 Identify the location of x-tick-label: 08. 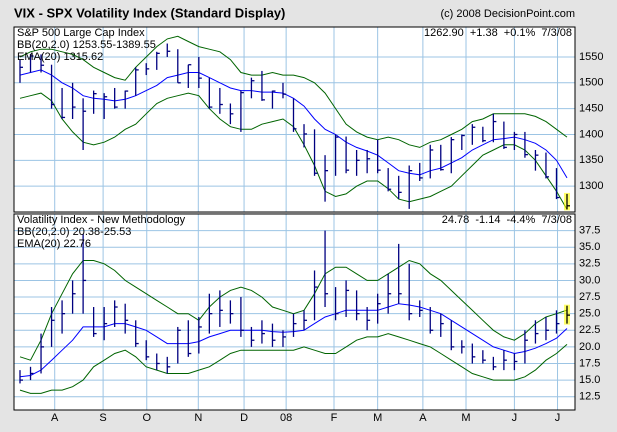
(286, 418).